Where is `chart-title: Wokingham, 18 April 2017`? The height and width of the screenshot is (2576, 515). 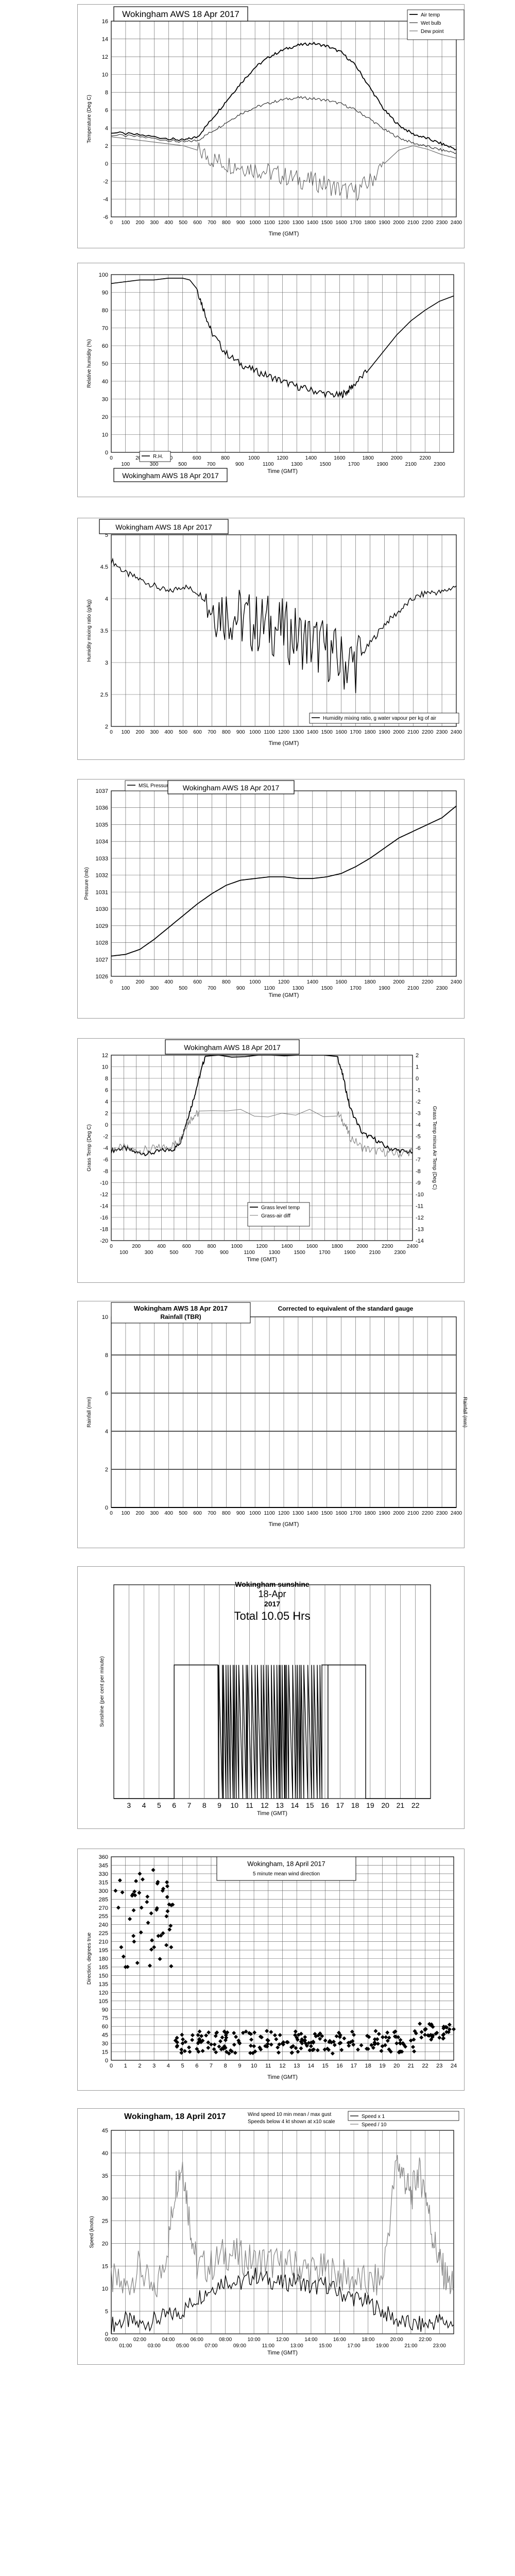
chart-title: Wokingham, 18 April 2017 is located at coordinates (175, 2116).